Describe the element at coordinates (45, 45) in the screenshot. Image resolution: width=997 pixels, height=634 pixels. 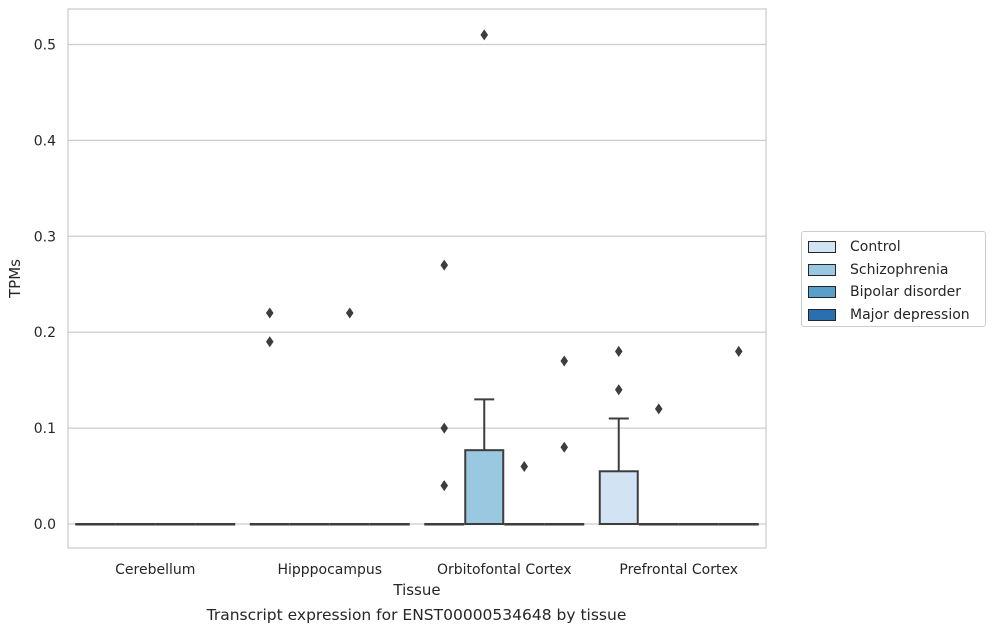
I see `y-tick-label: 0.5` at that location.